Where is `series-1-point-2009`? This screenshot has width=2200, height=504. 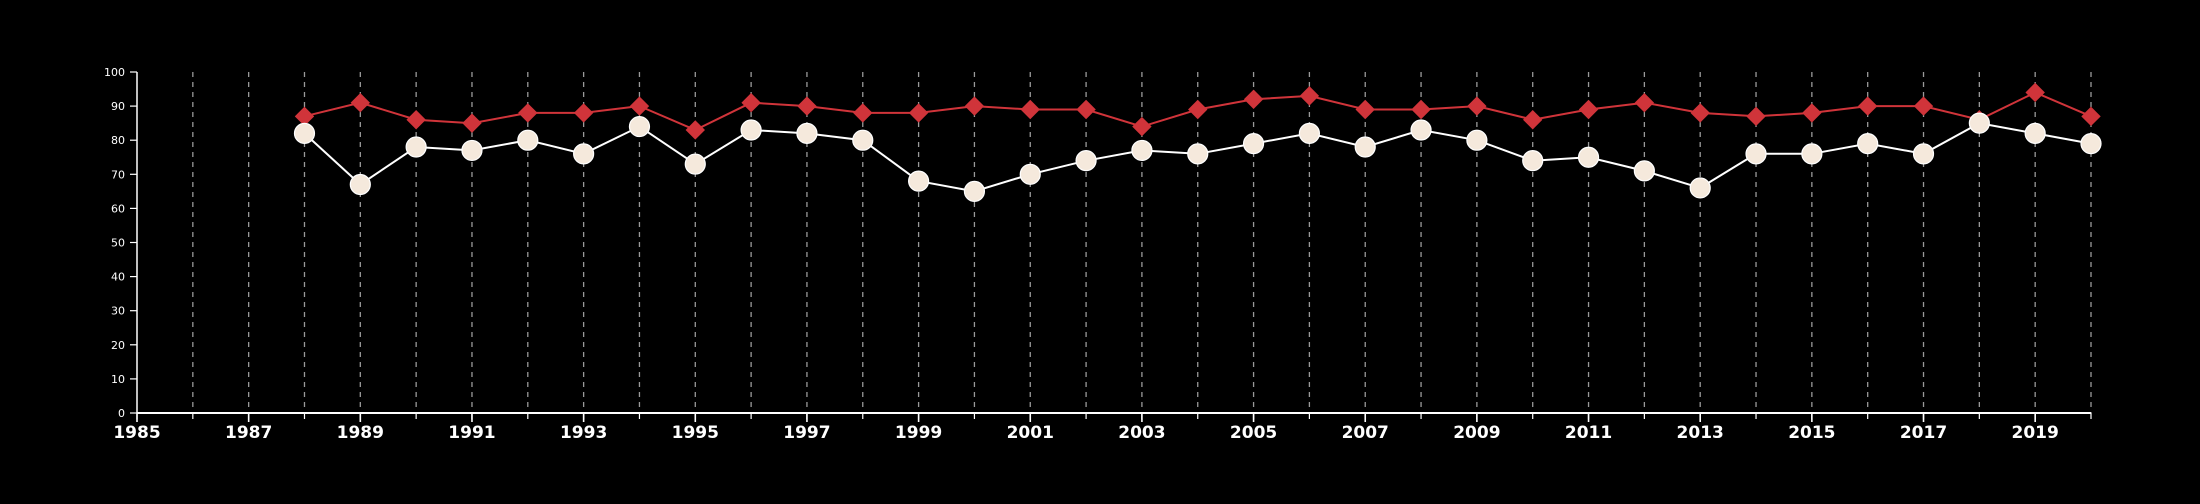 series-1-point-2009 is located at coordinates (1477, 106).